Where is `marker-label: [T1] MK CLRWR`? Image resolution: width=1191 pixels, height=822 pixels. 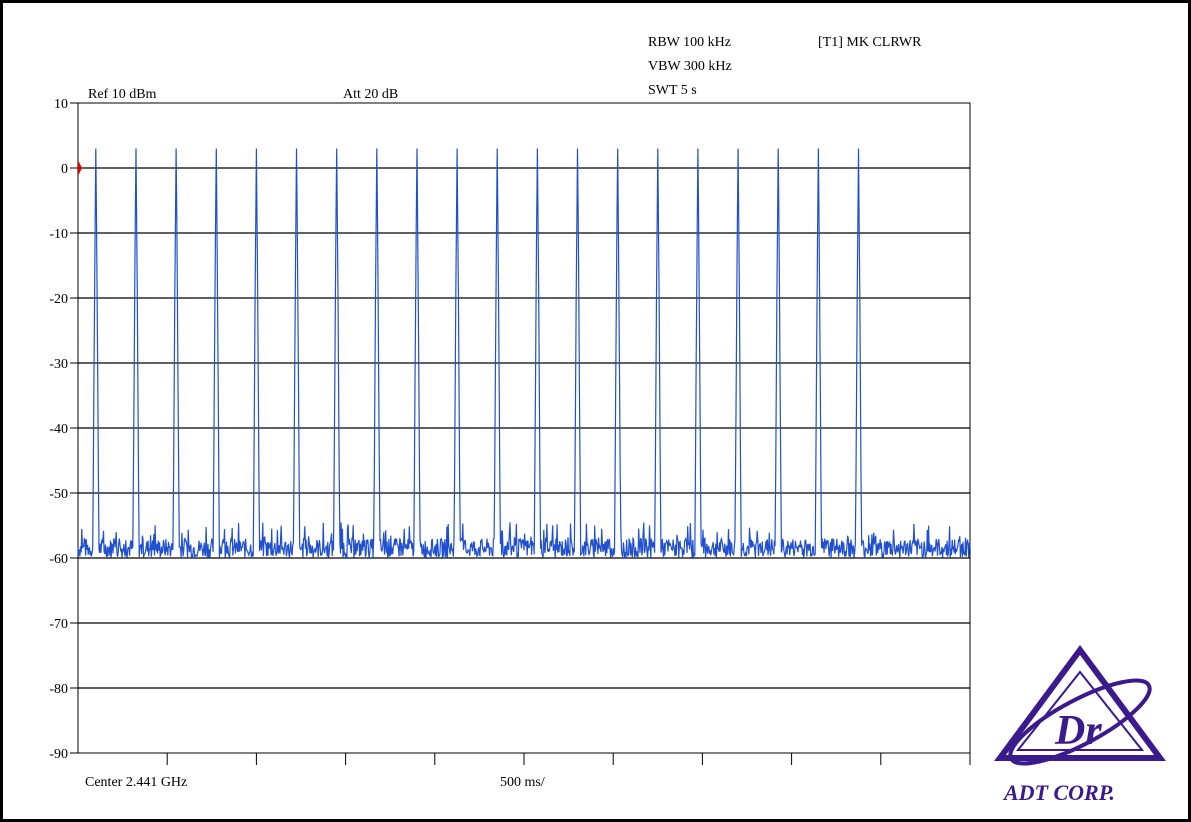
marker-label: [T1] MK CLRWR is located at coordinates (870, 42).